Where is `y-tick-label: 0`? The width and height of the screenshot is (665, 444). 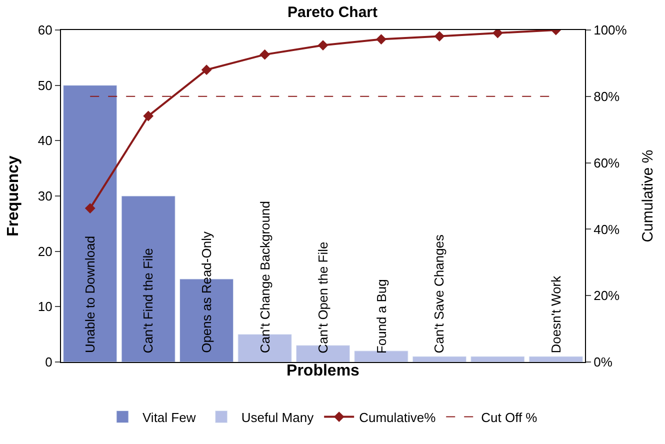
y-tick-label: 0 is located at coordinates (48, 362).